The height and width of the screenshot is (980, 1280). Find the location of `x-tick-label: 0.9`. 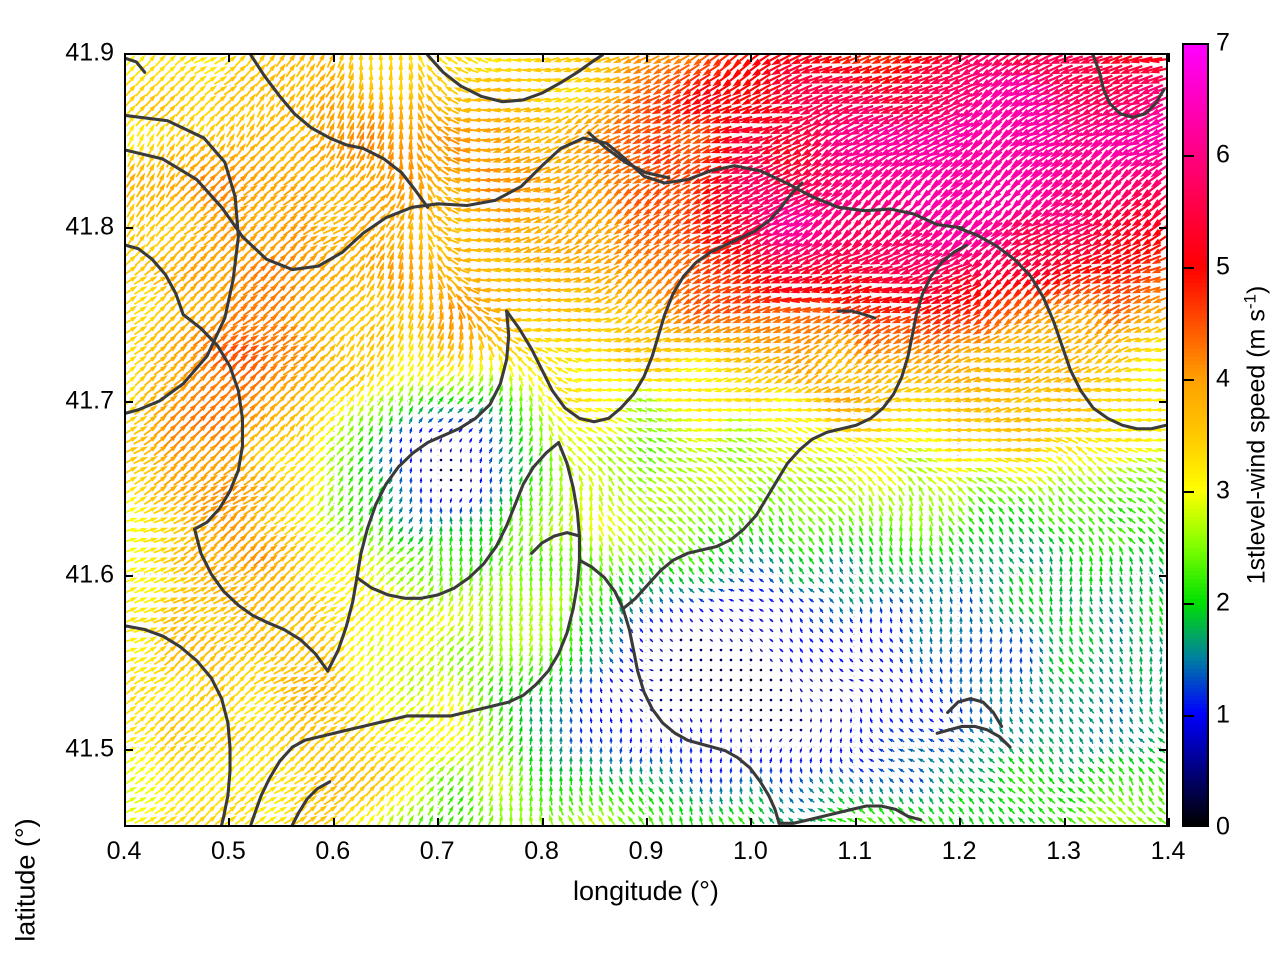

x-tick-label: 0.9 is located at coordinates (646, 851).